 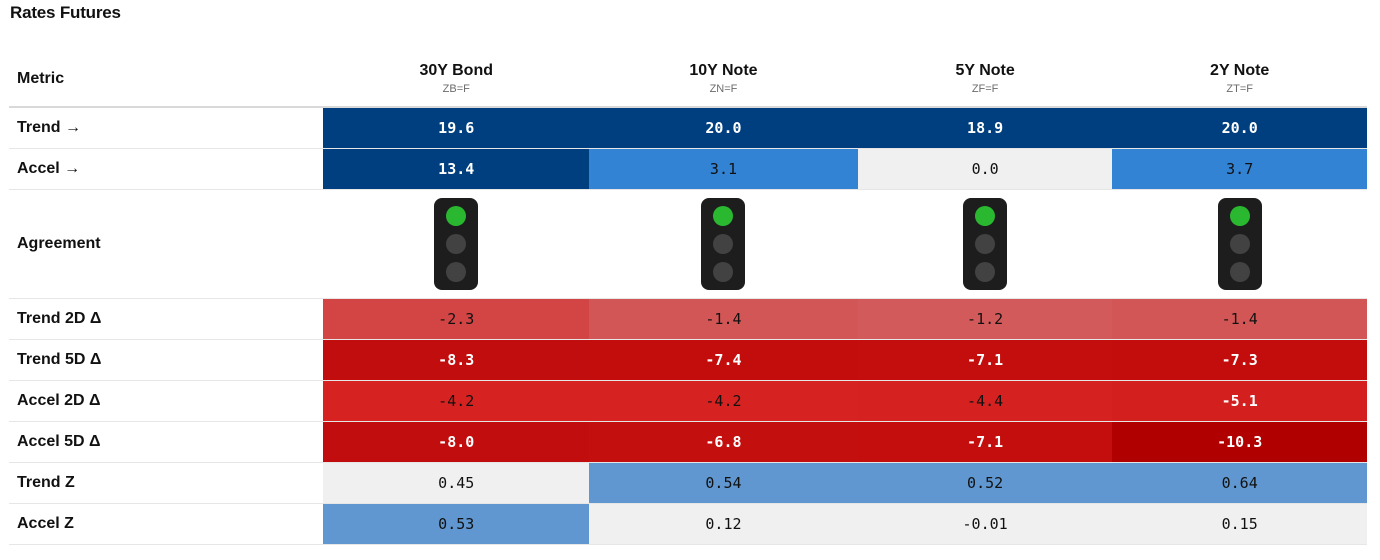 I want to click on column-header-30y-bond: 30Y Bond ZB=F, so click(x=456, y=79).